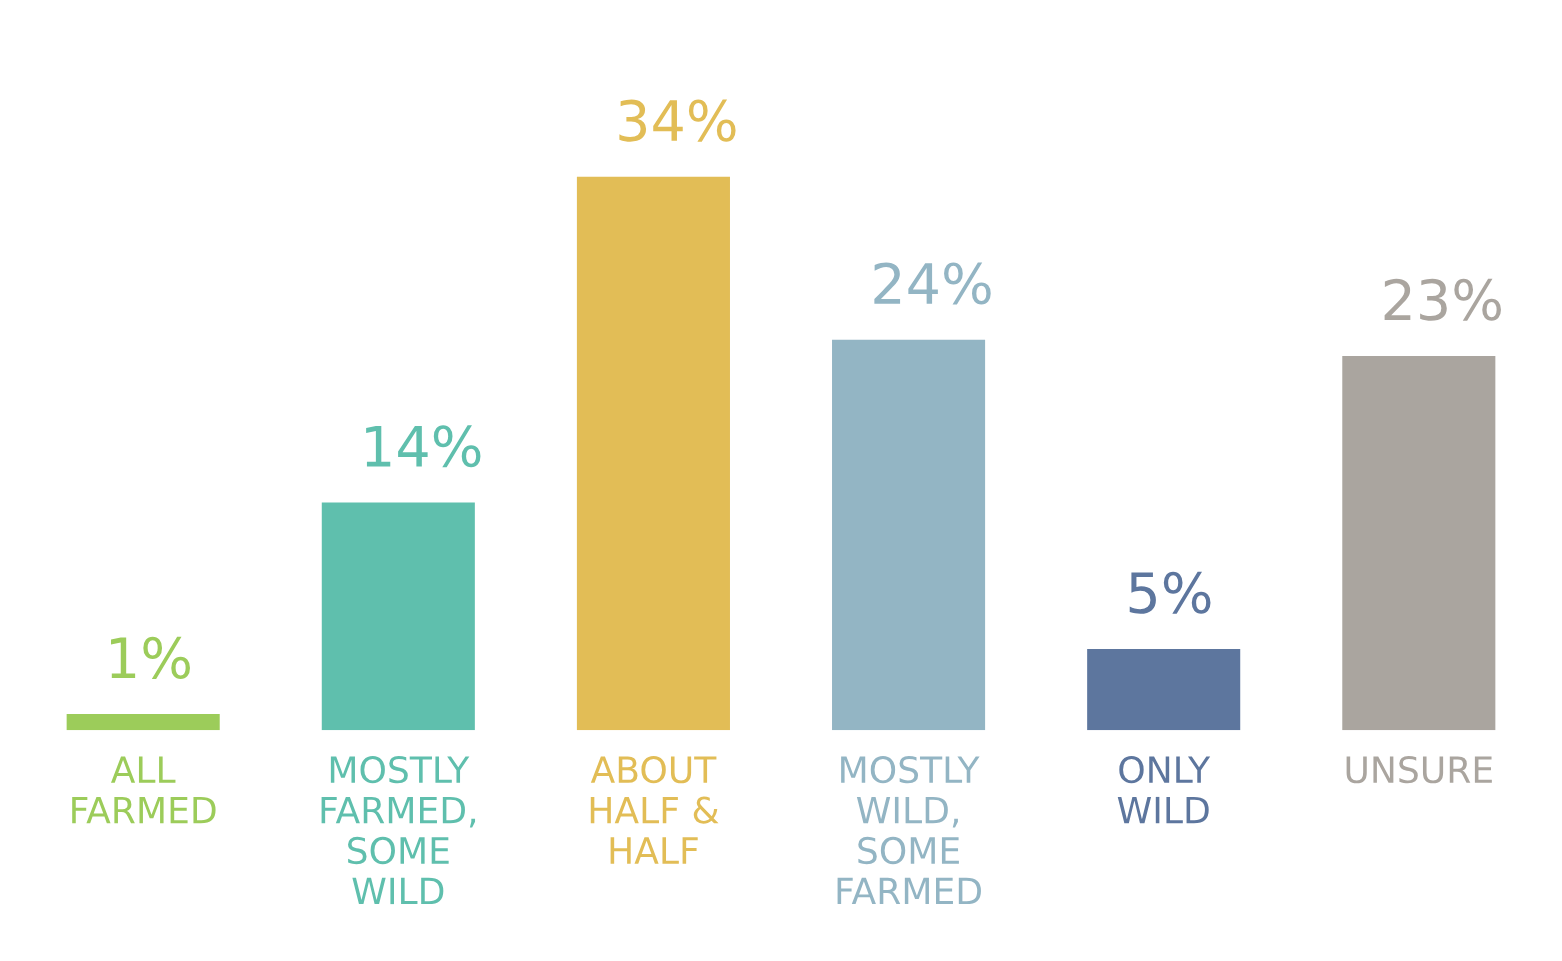 The width and height of the screenshot is (1562, 961). I want to click on data-label: 34%, so click(677, 120).